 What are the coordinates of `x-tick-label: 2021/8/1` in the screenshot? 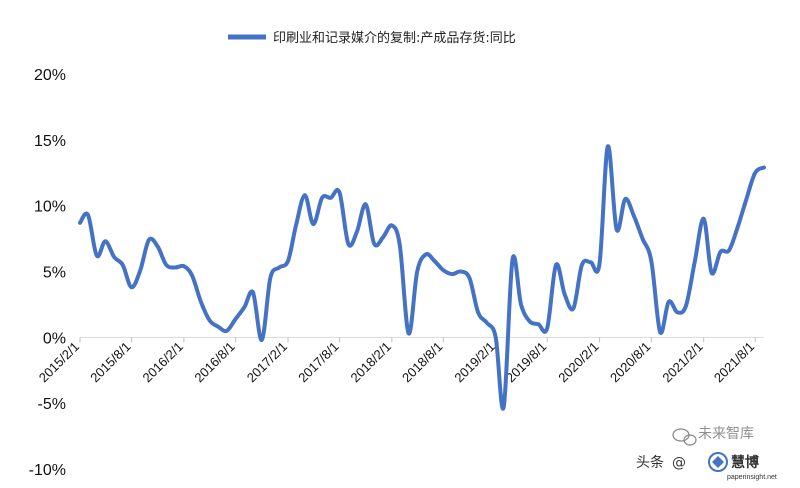 It's located at (734, 362).